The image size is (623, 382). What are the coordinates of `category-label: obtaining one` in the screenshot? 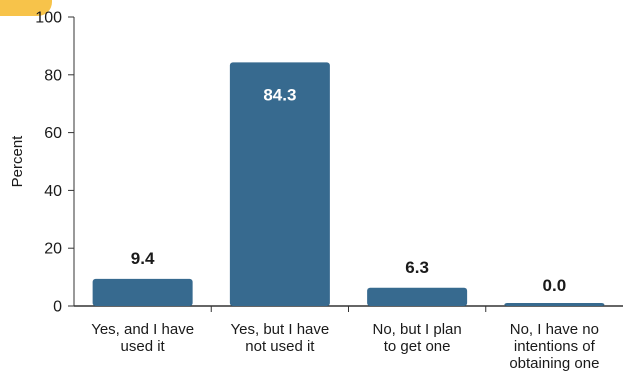 It's located at (554, 363).